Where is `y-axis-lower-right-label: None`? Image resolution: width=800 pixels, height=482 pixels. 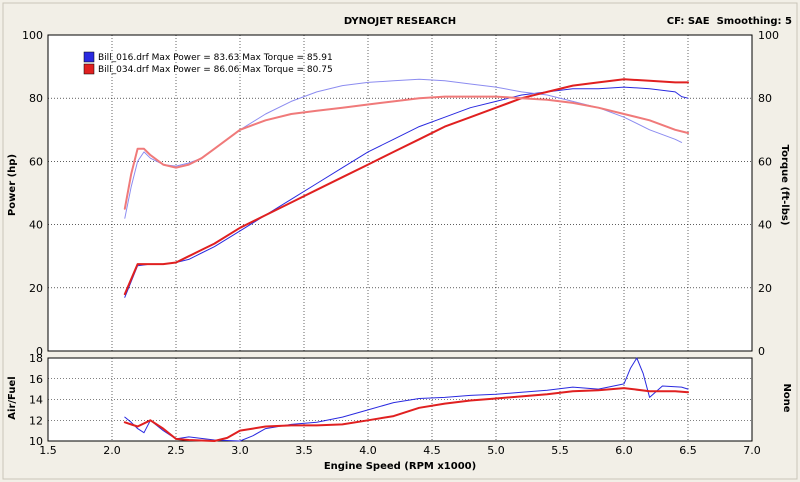
y-axis-lower-right-label: None is located at coordinates (786, 397).